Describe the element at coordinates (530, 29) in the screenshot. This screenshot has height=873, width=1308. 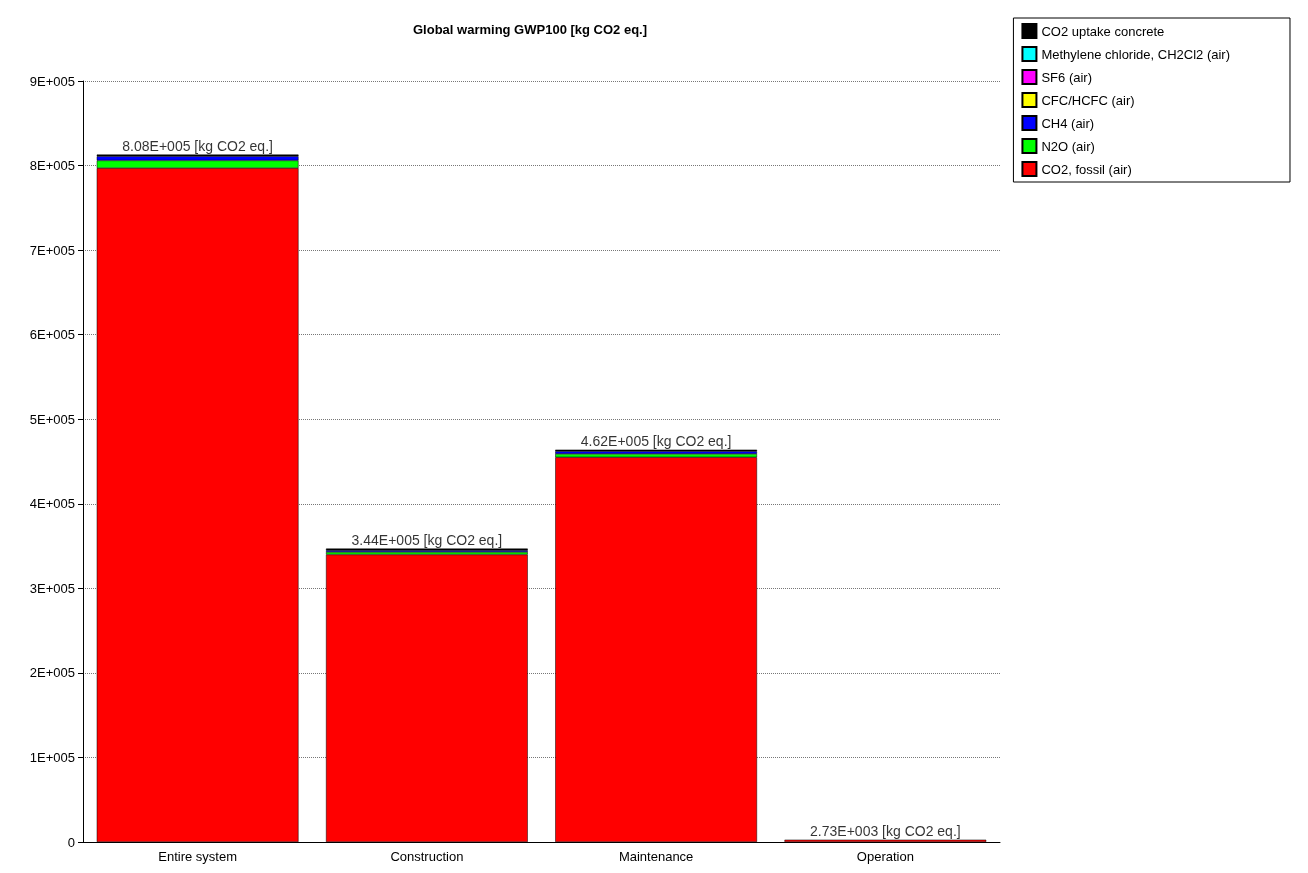
I see `chart-title: Global warming GWP100 [kg CO2 eq.]` at that location.